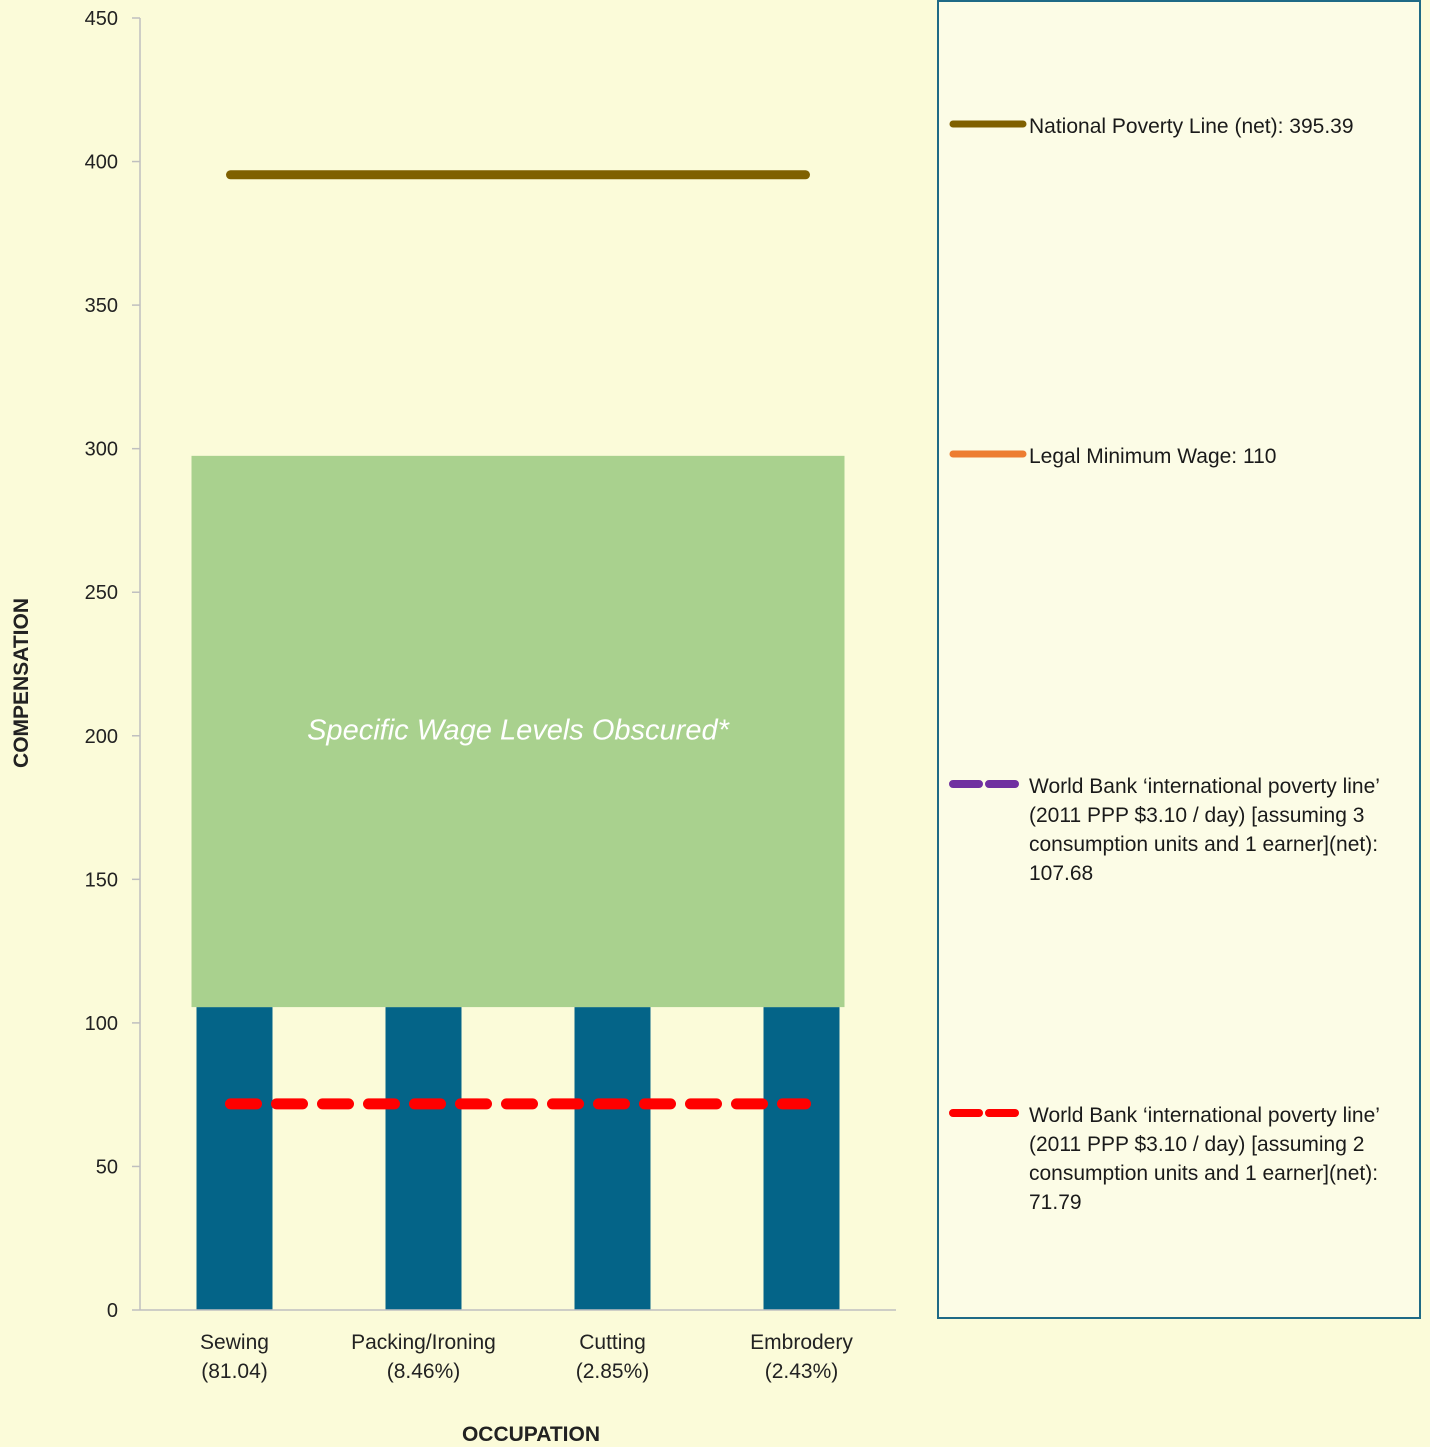 Image resolution: width=1430 pixels, height=1447 pixels. What do you see at coordinates (101, 306) in the screenshot?
I see `y-tick-label: 350` at bounding box center [101, 306].